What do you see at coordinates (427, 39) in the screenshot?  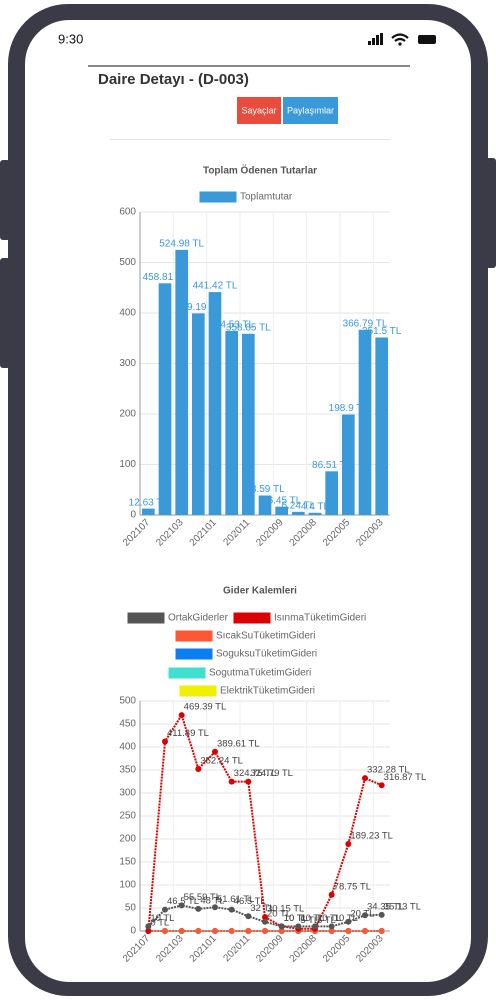 I see `battery-icon` at bounding box center [427, 39].